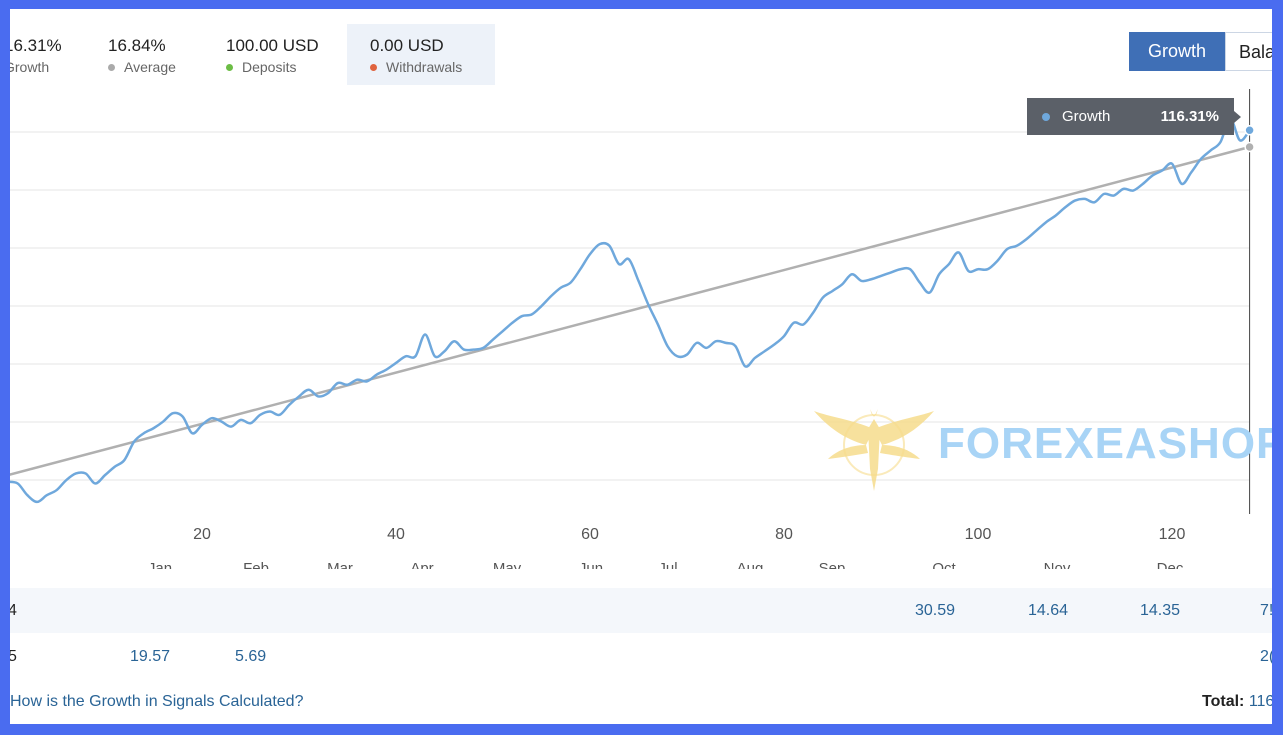  I want to click on cell-total: 2(, so click(1266, 656).